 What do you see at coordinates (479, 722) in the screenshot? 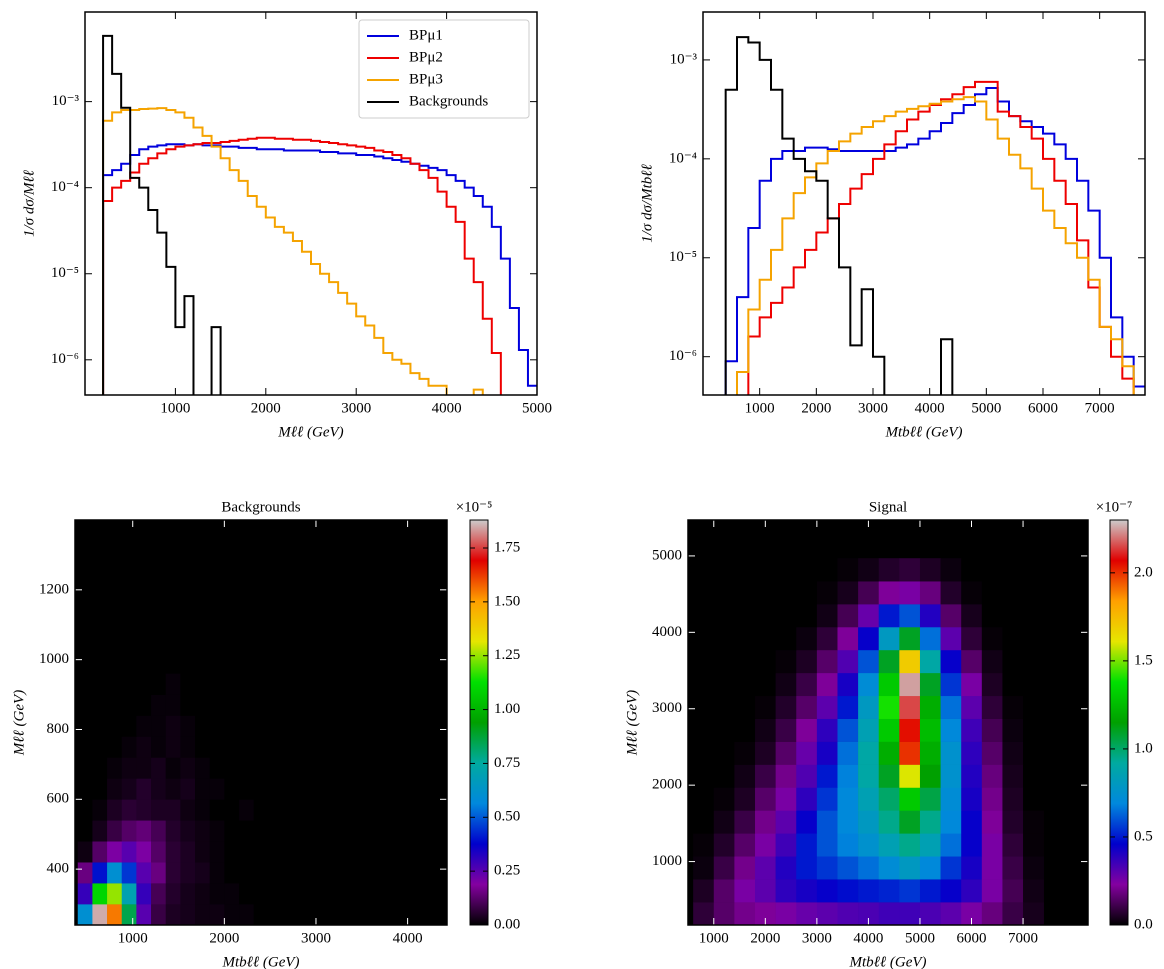
I see `colorbar` at bounding box center [479, 722].